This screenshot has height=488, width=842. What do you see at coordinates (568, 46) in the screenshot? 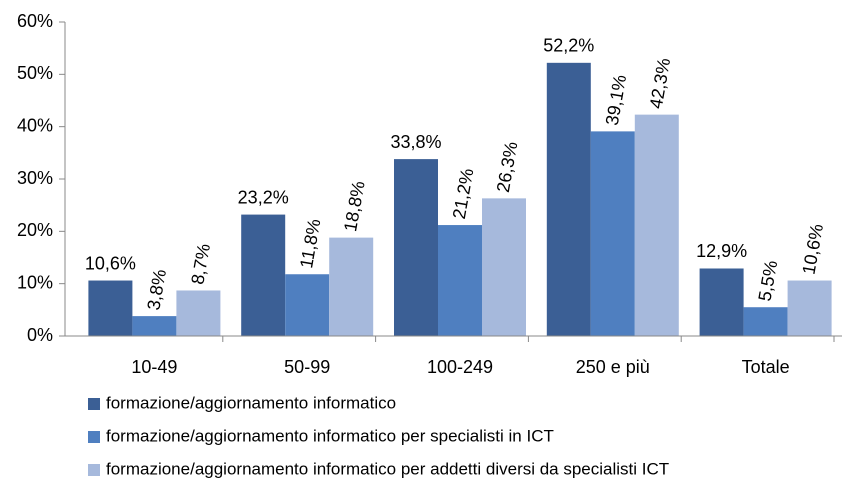
I see `data-label: 52,2%` at bounding box center [568, 46].